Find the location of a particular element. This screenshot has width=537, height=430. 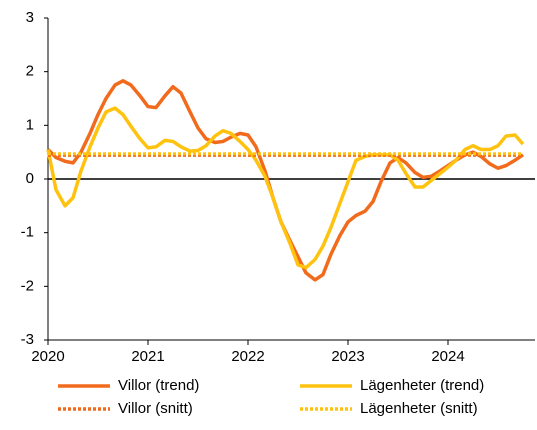

legend-label: Villor (trend) is located at coordinates (158, 385).